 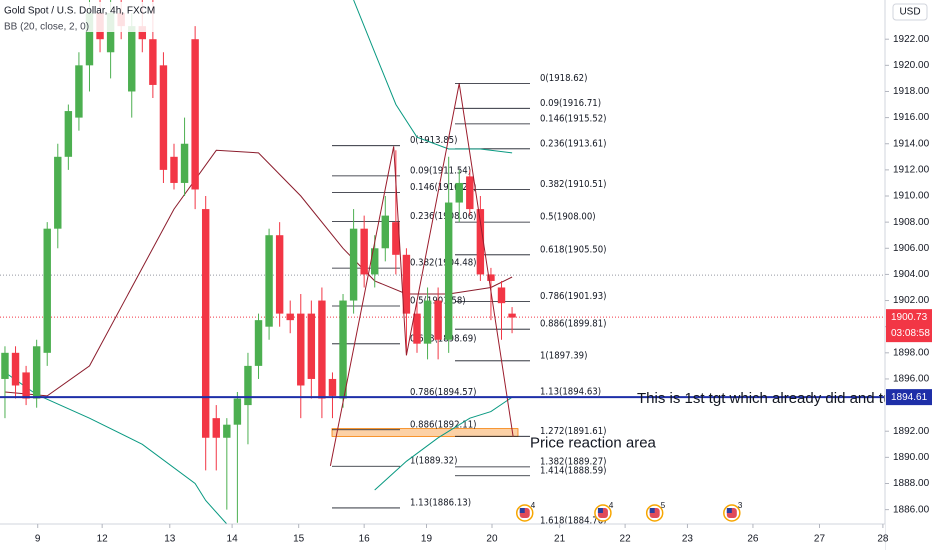 What do you see at coordinates (573, 431) in the screenshot?
I see `fib-label: 1.272(1891.61)` at bounding box center [573, 431].